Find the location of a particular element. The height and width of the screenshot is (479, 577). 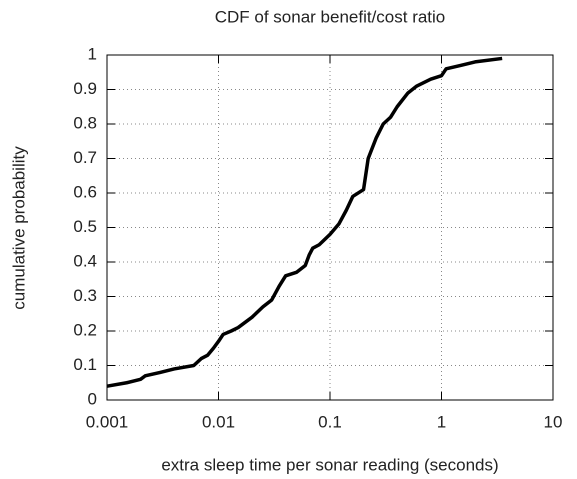

y-tick-label: 0.9 is located at coordinates (85, 88).